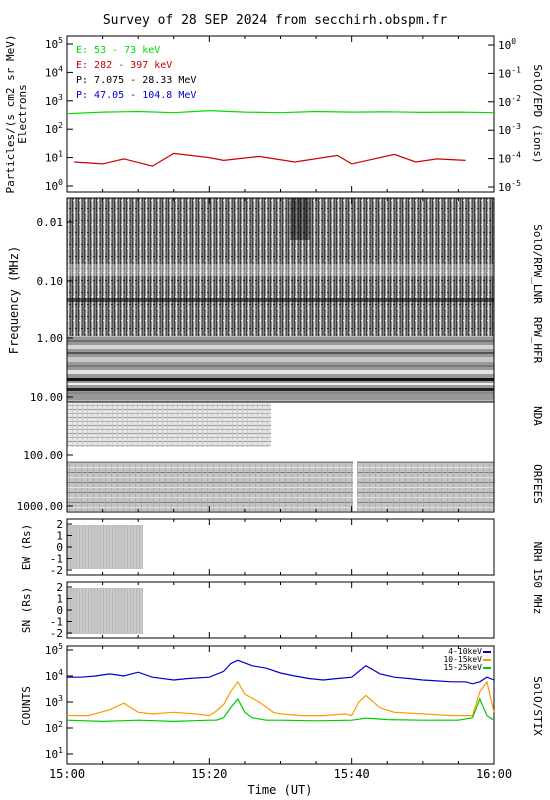  What do you see at coordinates (509, 101) in the screenshot?
I see `epd-right-tick-label: 10⁻²` at bounding box center [509, 101].